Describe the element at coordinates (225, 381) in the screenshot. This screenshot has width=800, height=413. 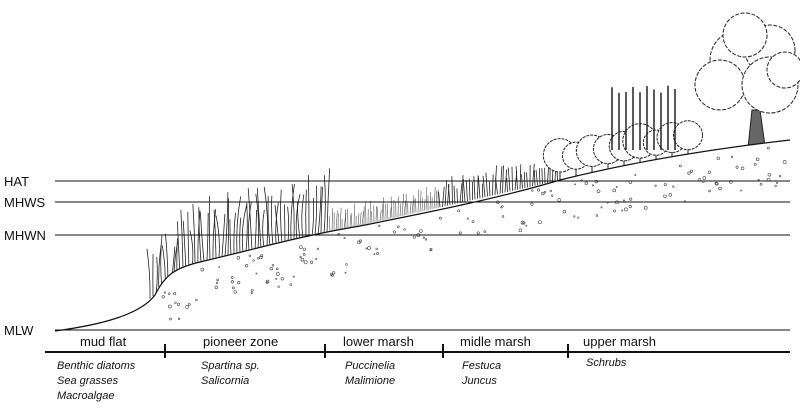
I see `species: Salicornia` at that location.